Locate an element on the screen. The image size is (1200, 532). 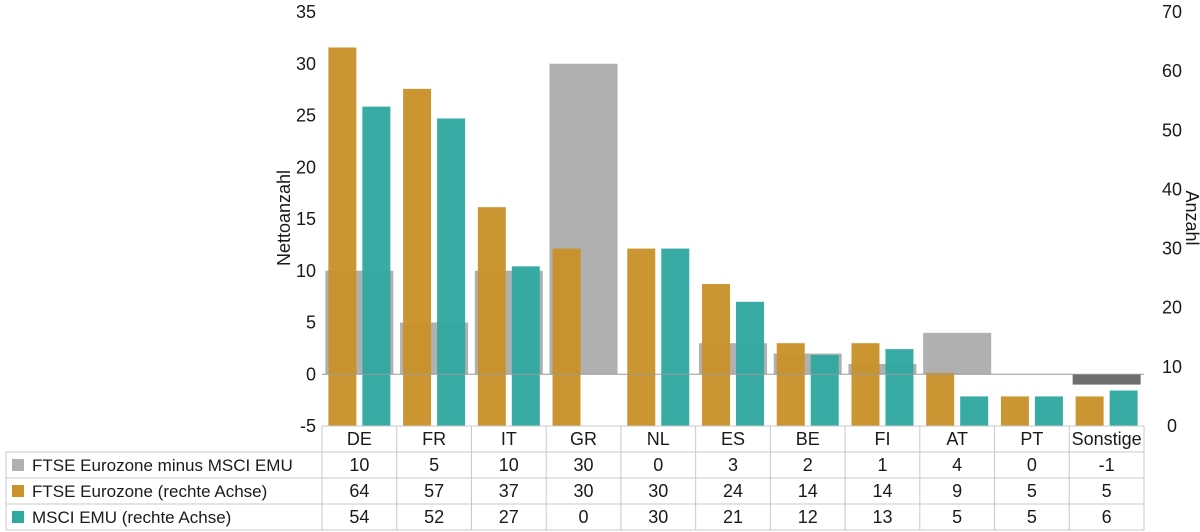
table-cell-value: 1 is located at coordinates (882, 465).